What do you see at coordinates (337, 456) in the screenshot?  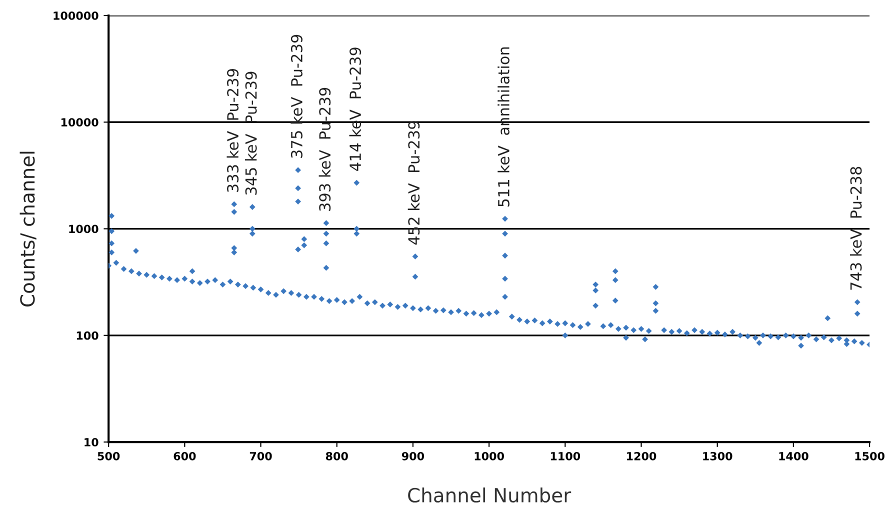 I see `x-tick-label: 800` at bounding box center [337, 456].